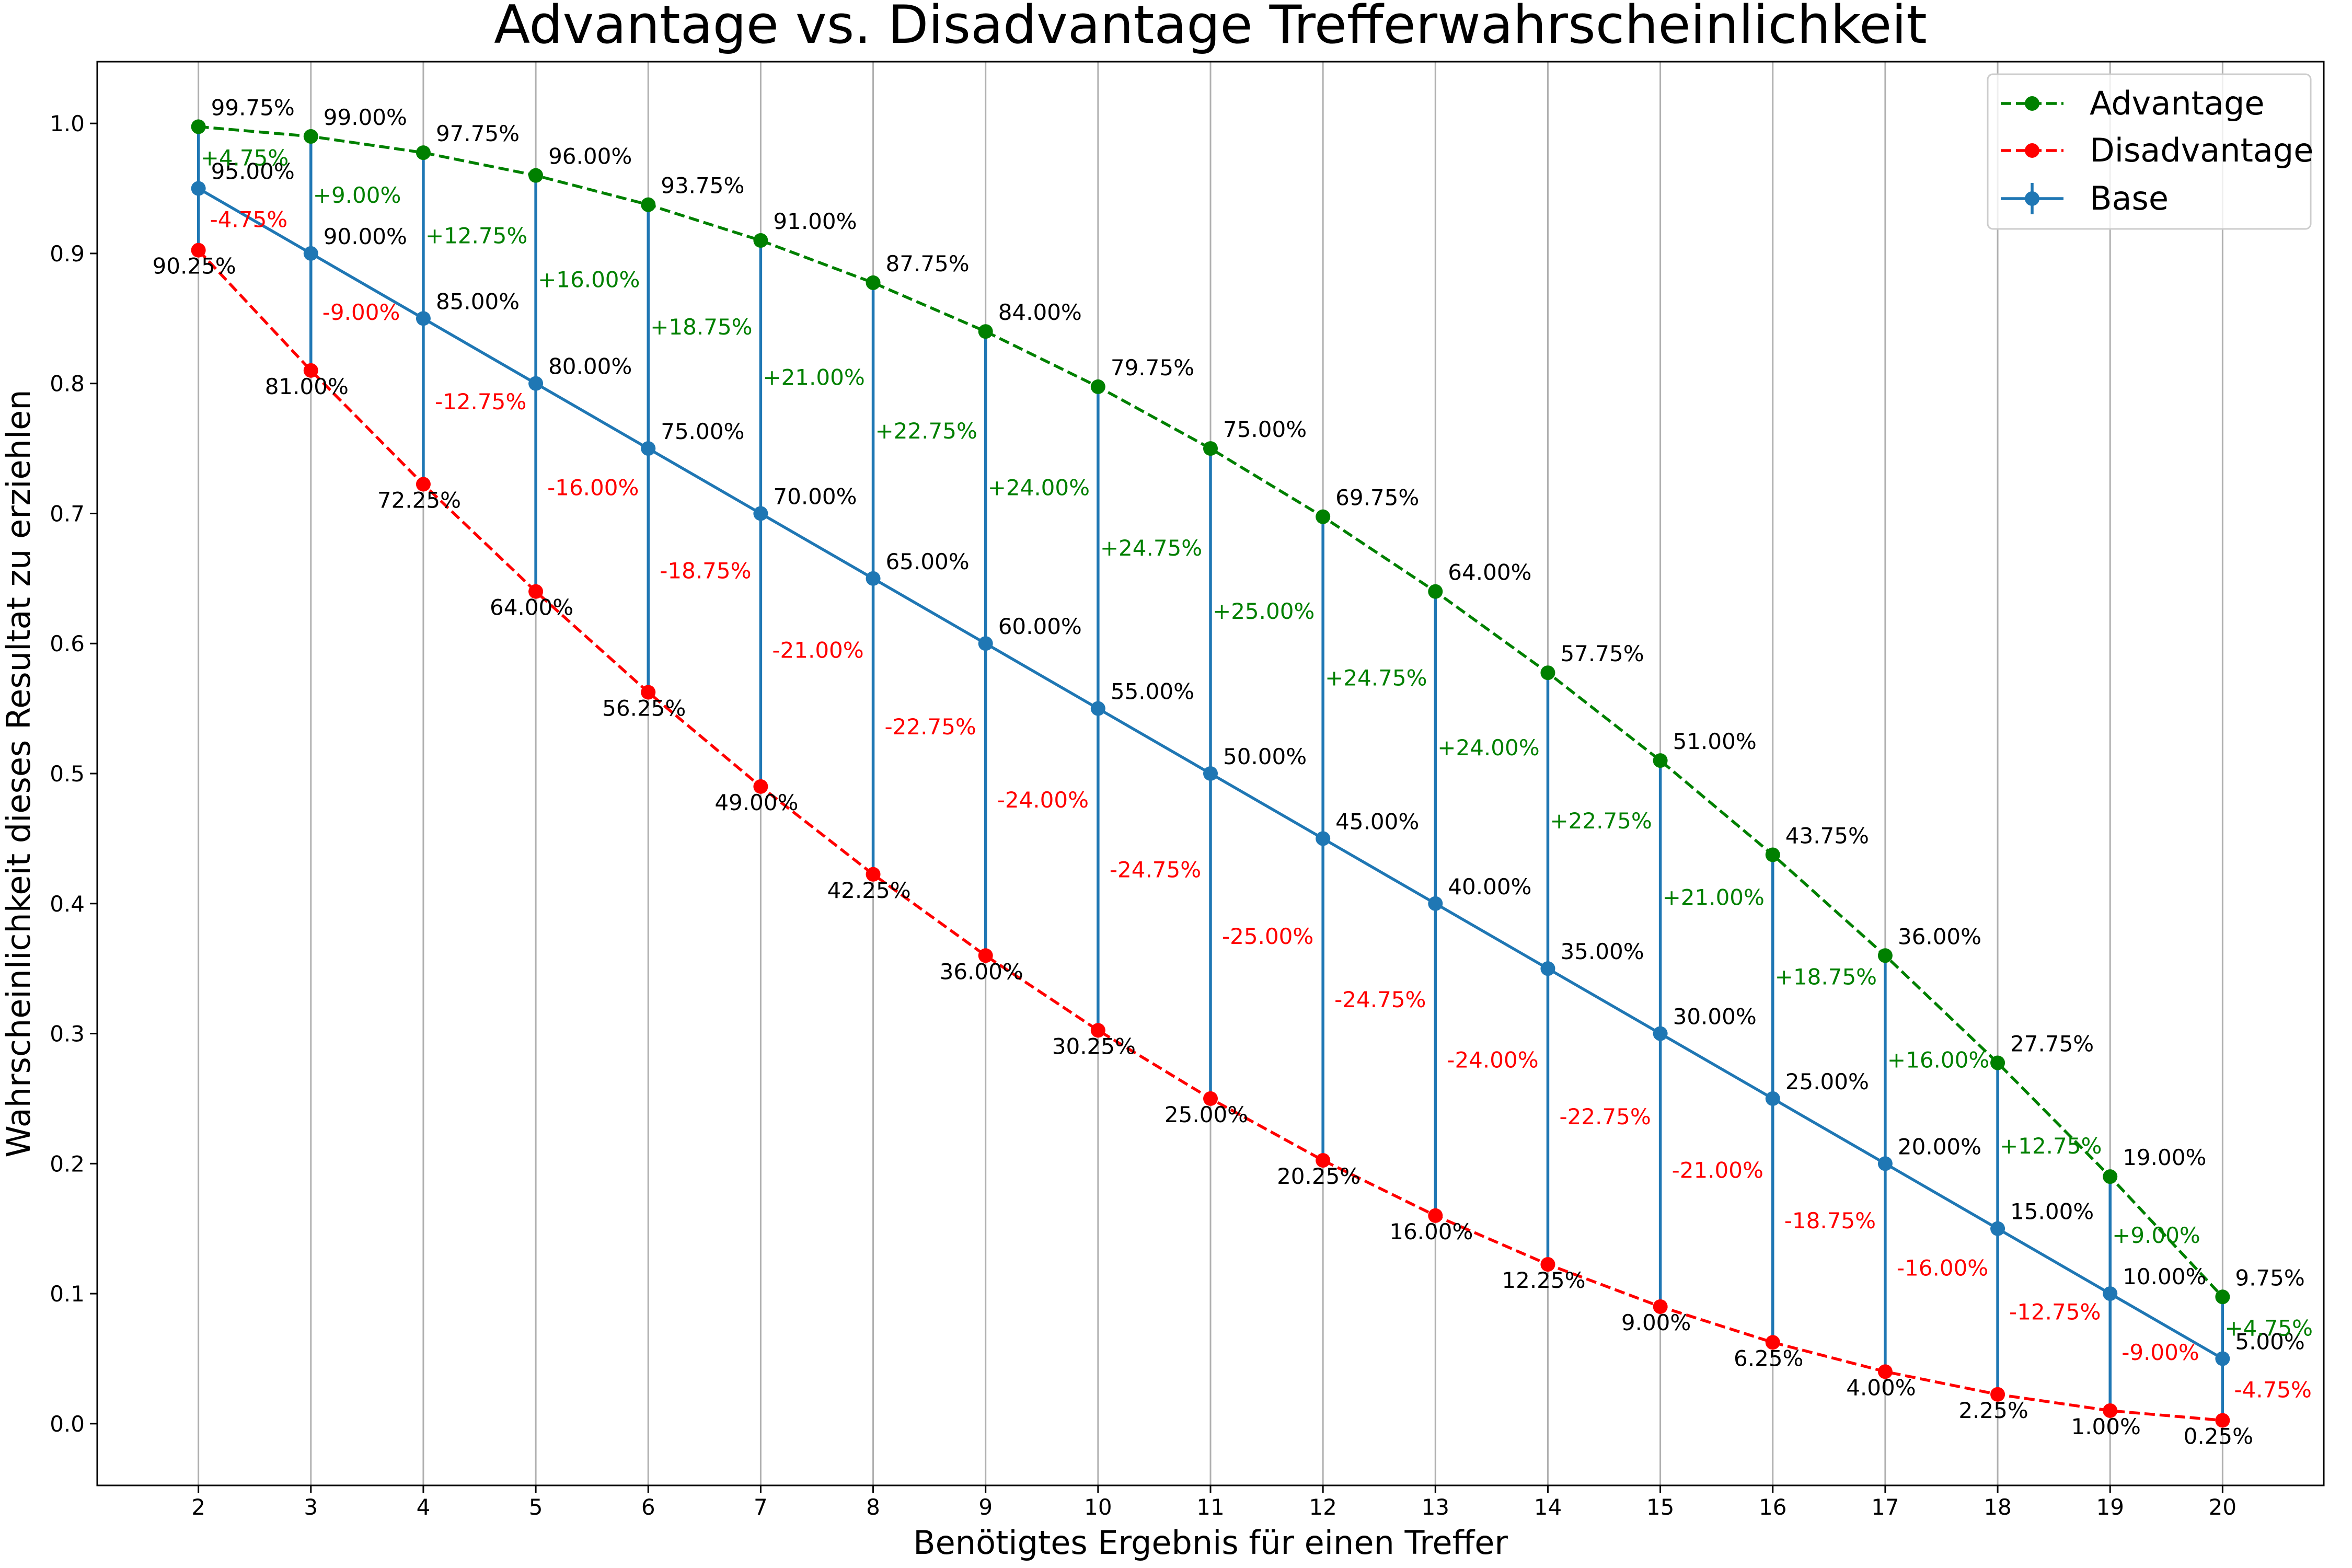 Image resolution: width=2352 pixels, height=1568 pixels. I want to click on base-value-label: 55.00%, so click(1152, 692).